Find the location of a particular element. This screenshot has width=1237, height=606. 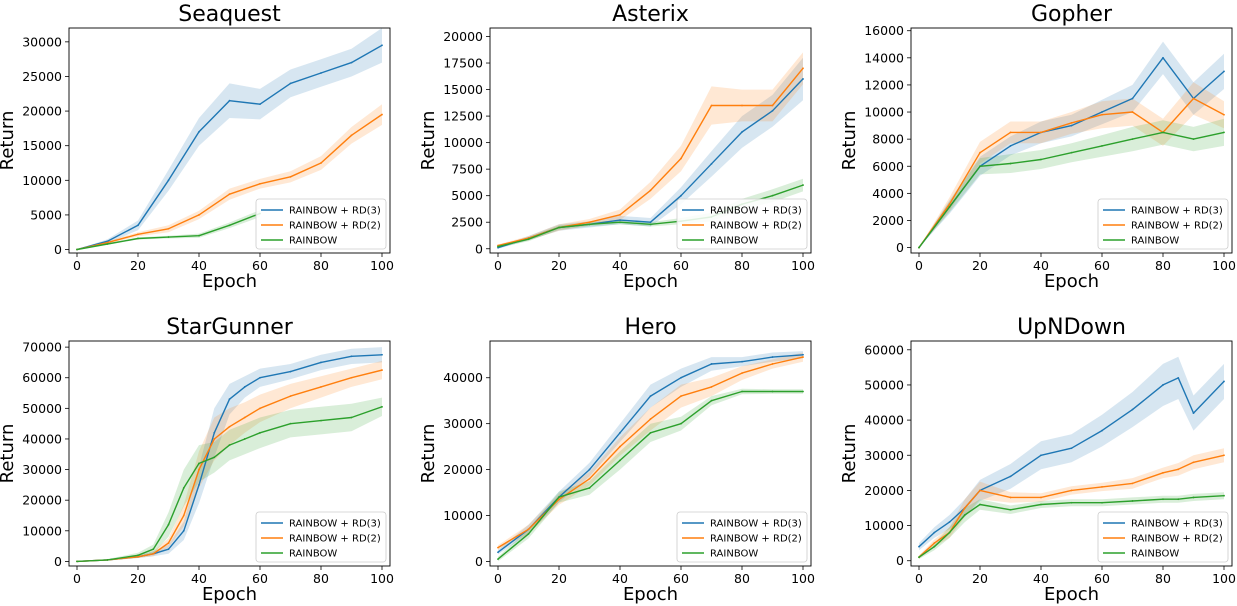

plot-area is located at coordinates (1071, 145).